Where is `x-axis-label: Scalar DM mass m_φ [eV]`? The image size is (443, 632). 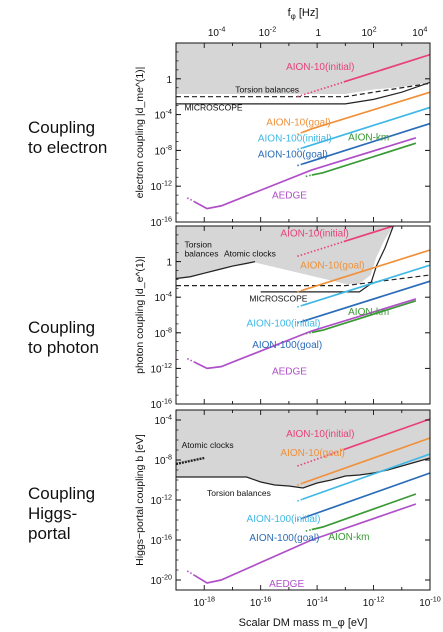
x-axis-label: Scalar DM mass m_φ [eV] is located at coordinates (303, 623).